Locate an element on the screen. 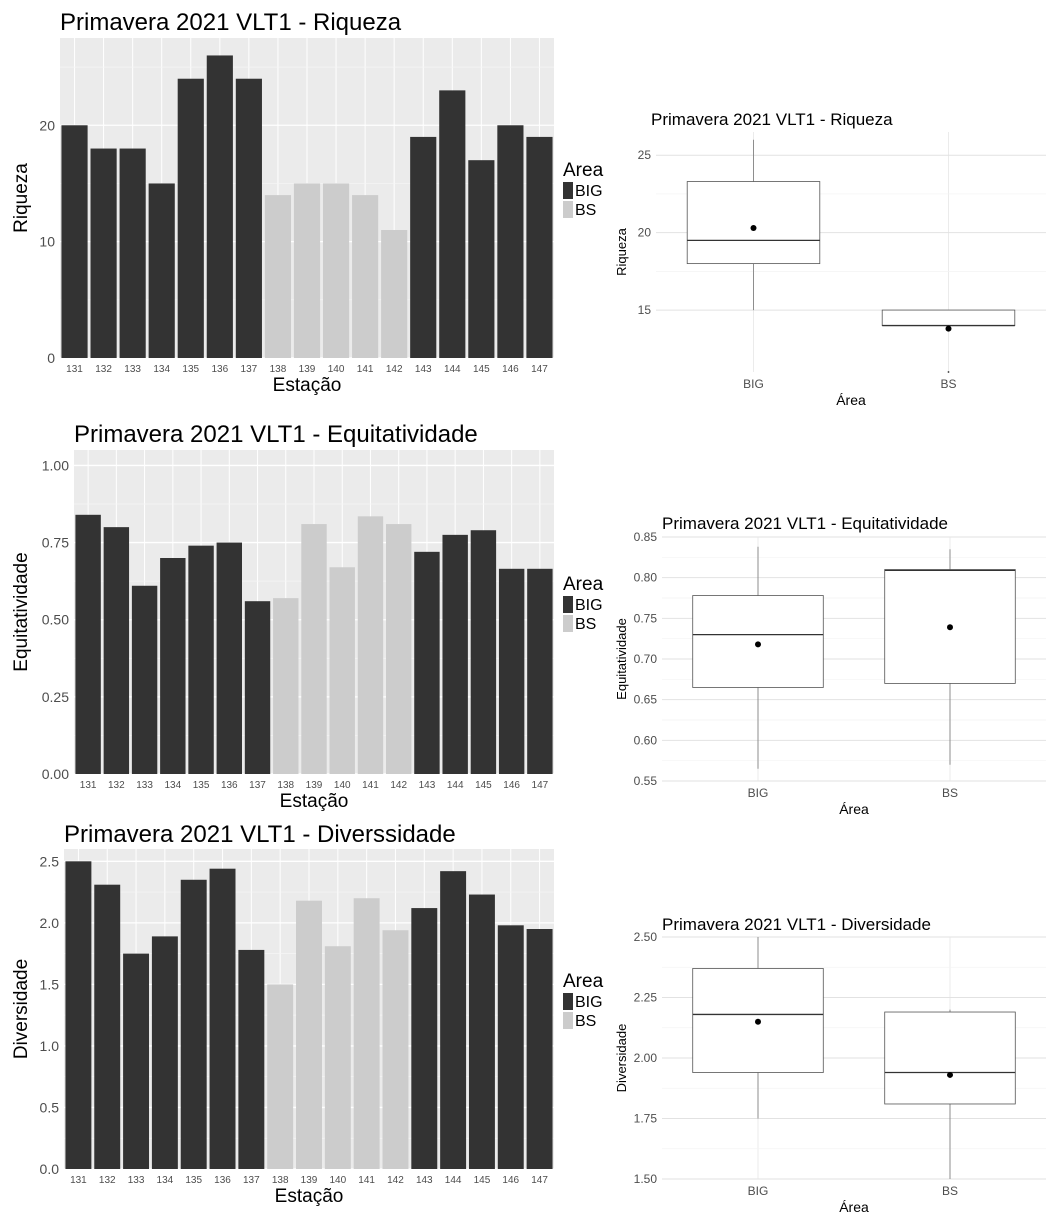 This screenshot has width=1056, height=1216. x-tick-label: 140 is located at coordinates (337, 1180).